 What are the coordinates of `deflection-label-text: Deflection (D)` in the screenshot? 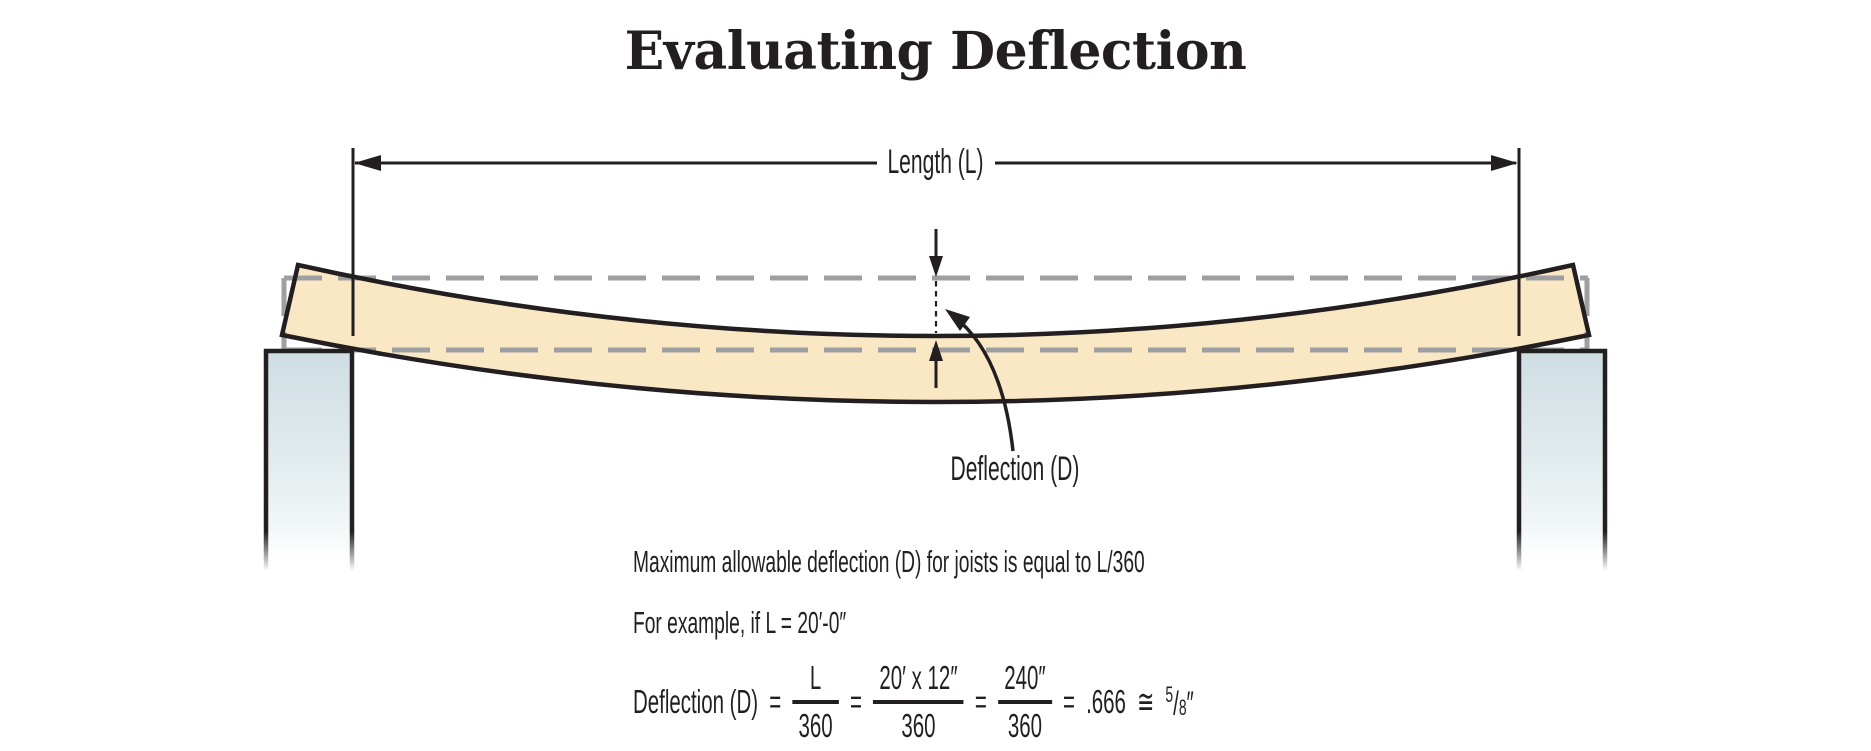 It's located at (1015, 469).